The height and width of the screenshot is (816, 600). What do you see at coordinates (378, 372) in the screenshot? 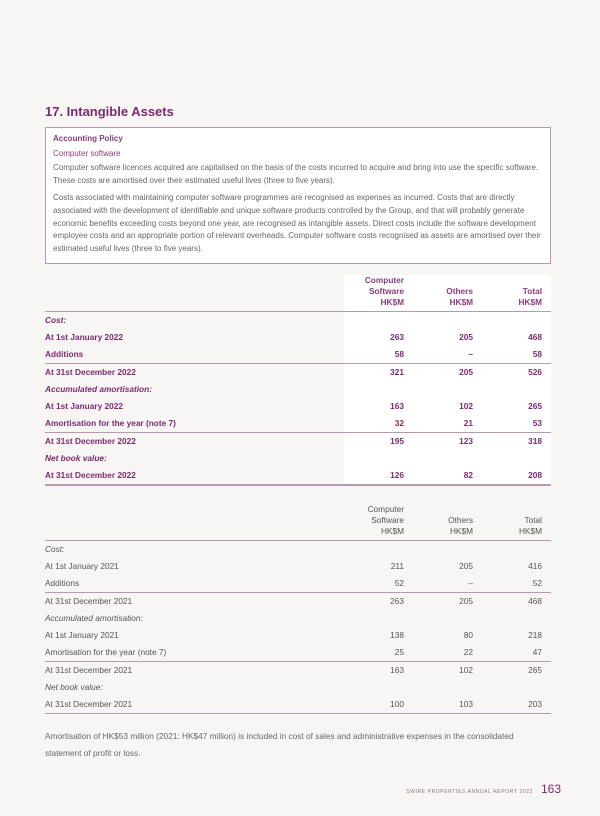
I see `cell-value: 321` at bounding box center [378, 372].